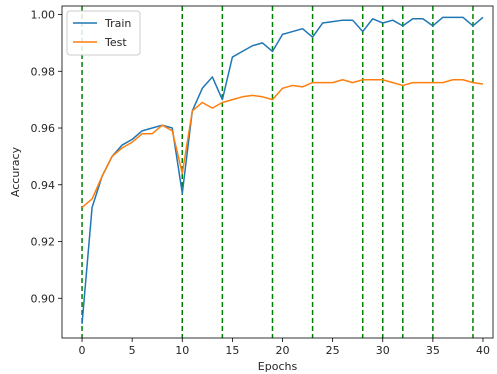 This screenshot has height=374, width=497. Describe the element at coordinates (15, 171) in the screenshot. I see `y-axis-label: Accuracy` at that location.